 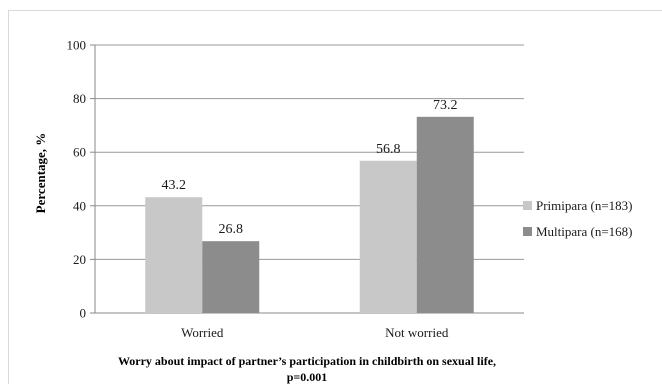 I want to click on y-tick-label: 60, so click(x=79, y=152).